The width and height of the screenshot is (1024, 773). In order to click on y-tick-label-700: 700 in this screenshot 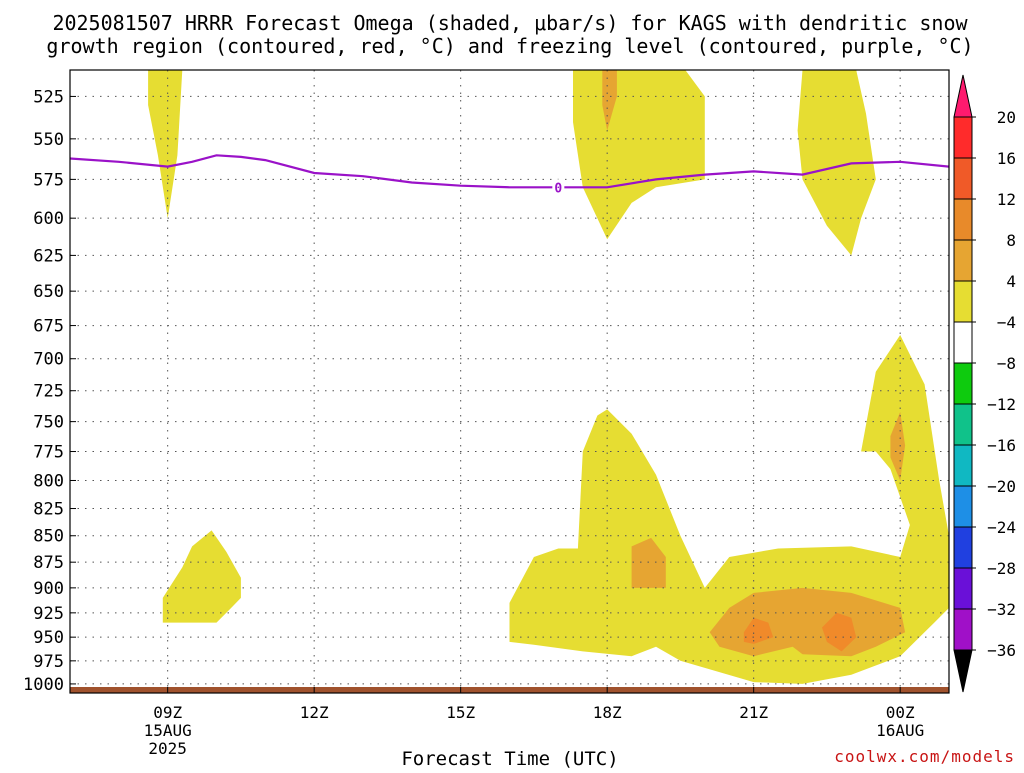, I will do `click(48, 360)`.